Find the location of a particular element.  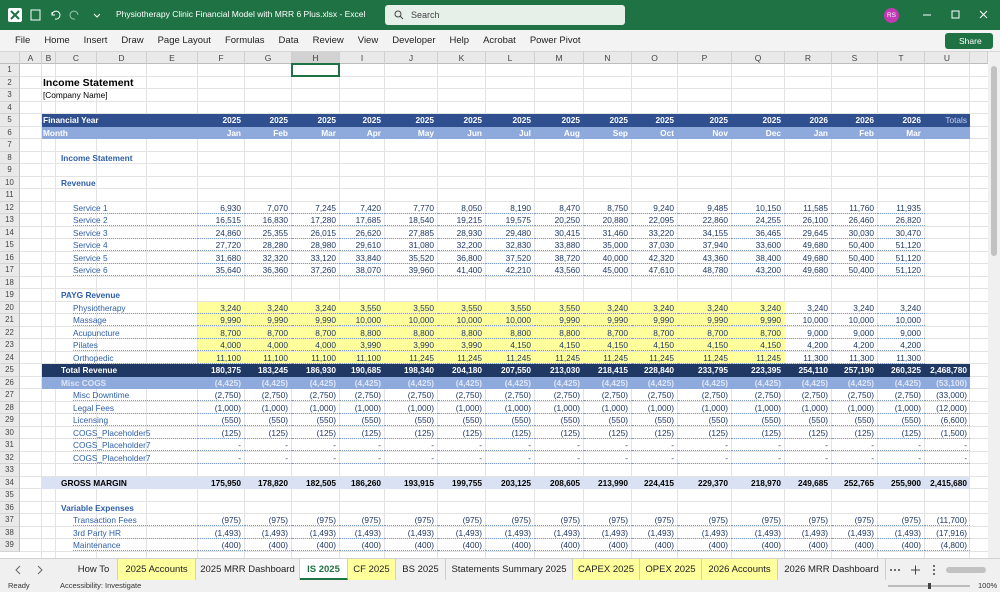

sheet-tab: BS 2025 is located at coordinates (421, 569).